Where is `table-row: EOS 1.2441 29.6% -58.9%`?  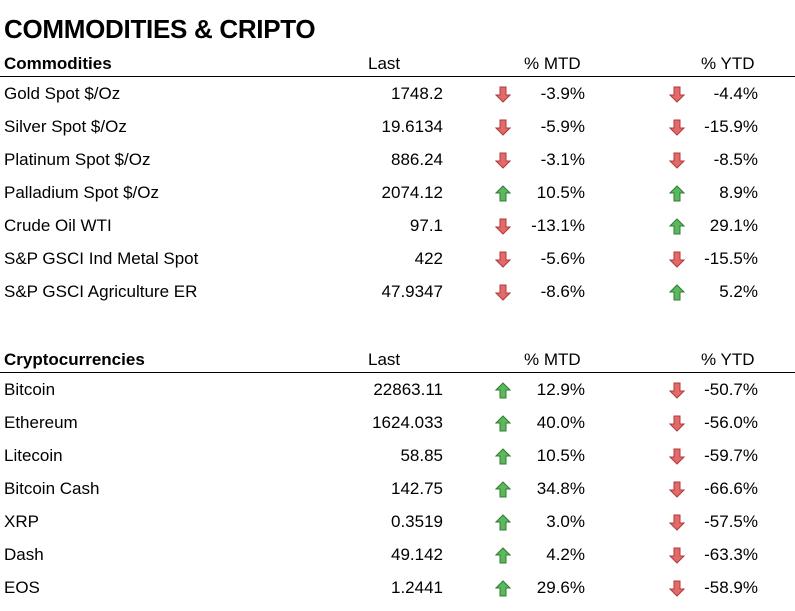
table-row: EOS 1.2441 29.6% -58.9% is located at coordinates (397, 587).